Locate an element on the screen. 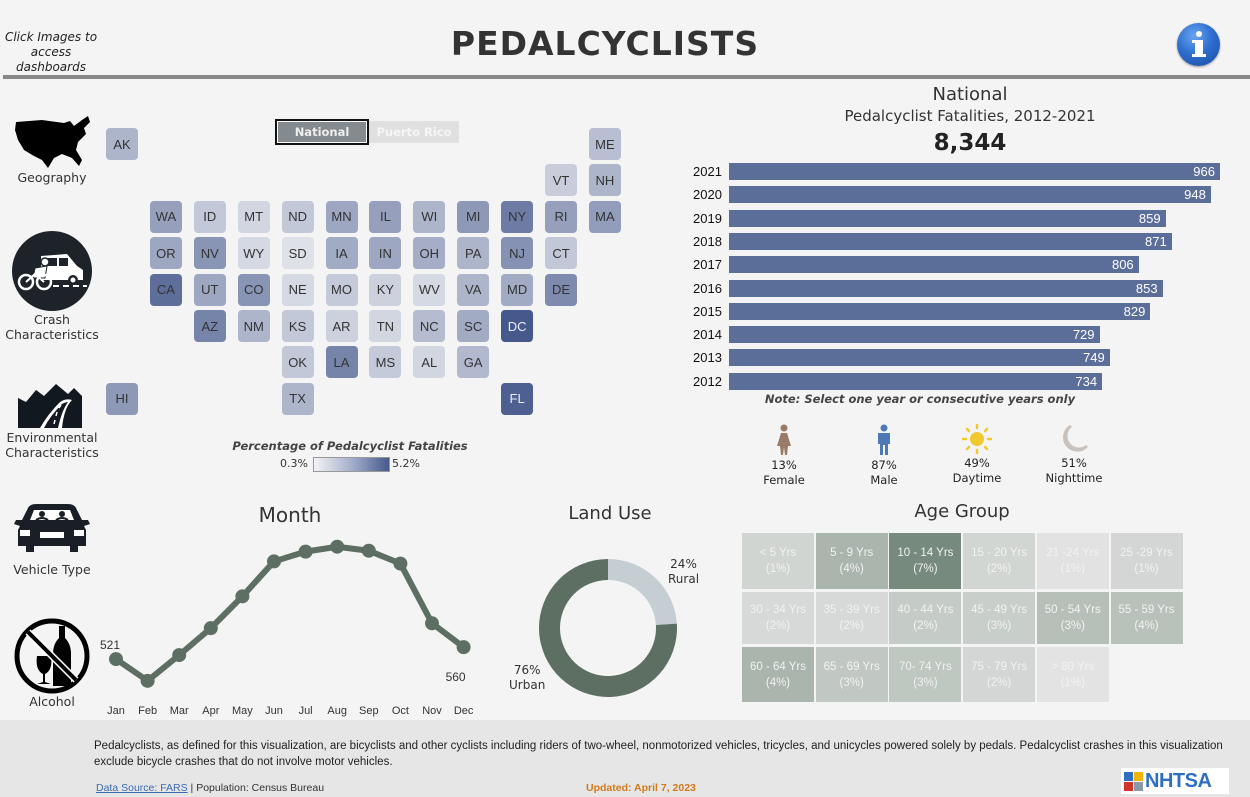 The width and height of the screenshot is (1250, 797). month-point-jan is located at coordinates (116, 659).